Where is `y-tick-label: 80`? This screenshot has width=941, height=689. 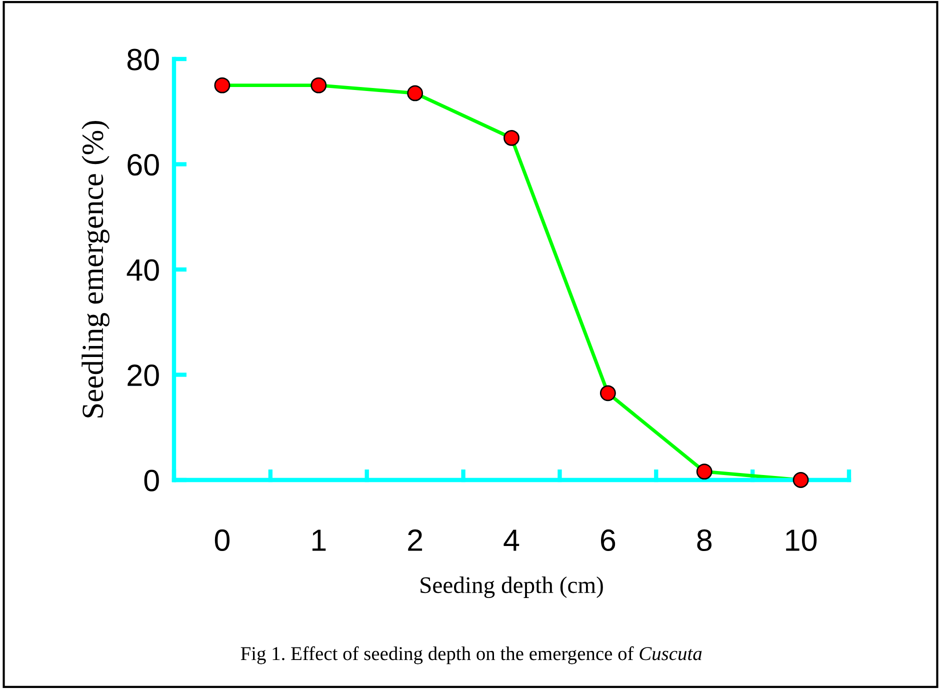 y-tick-label: 80 is located at coordinates (143, 59).